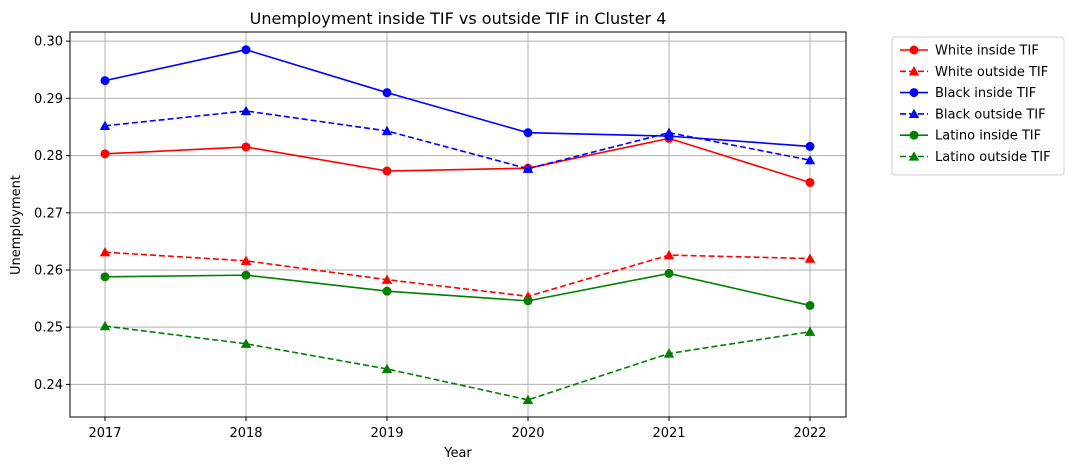  What do you see at coordinates (386, 433) in the screenshot?
I see `x-tick-label: 2019` at bounding box center [386, 433].